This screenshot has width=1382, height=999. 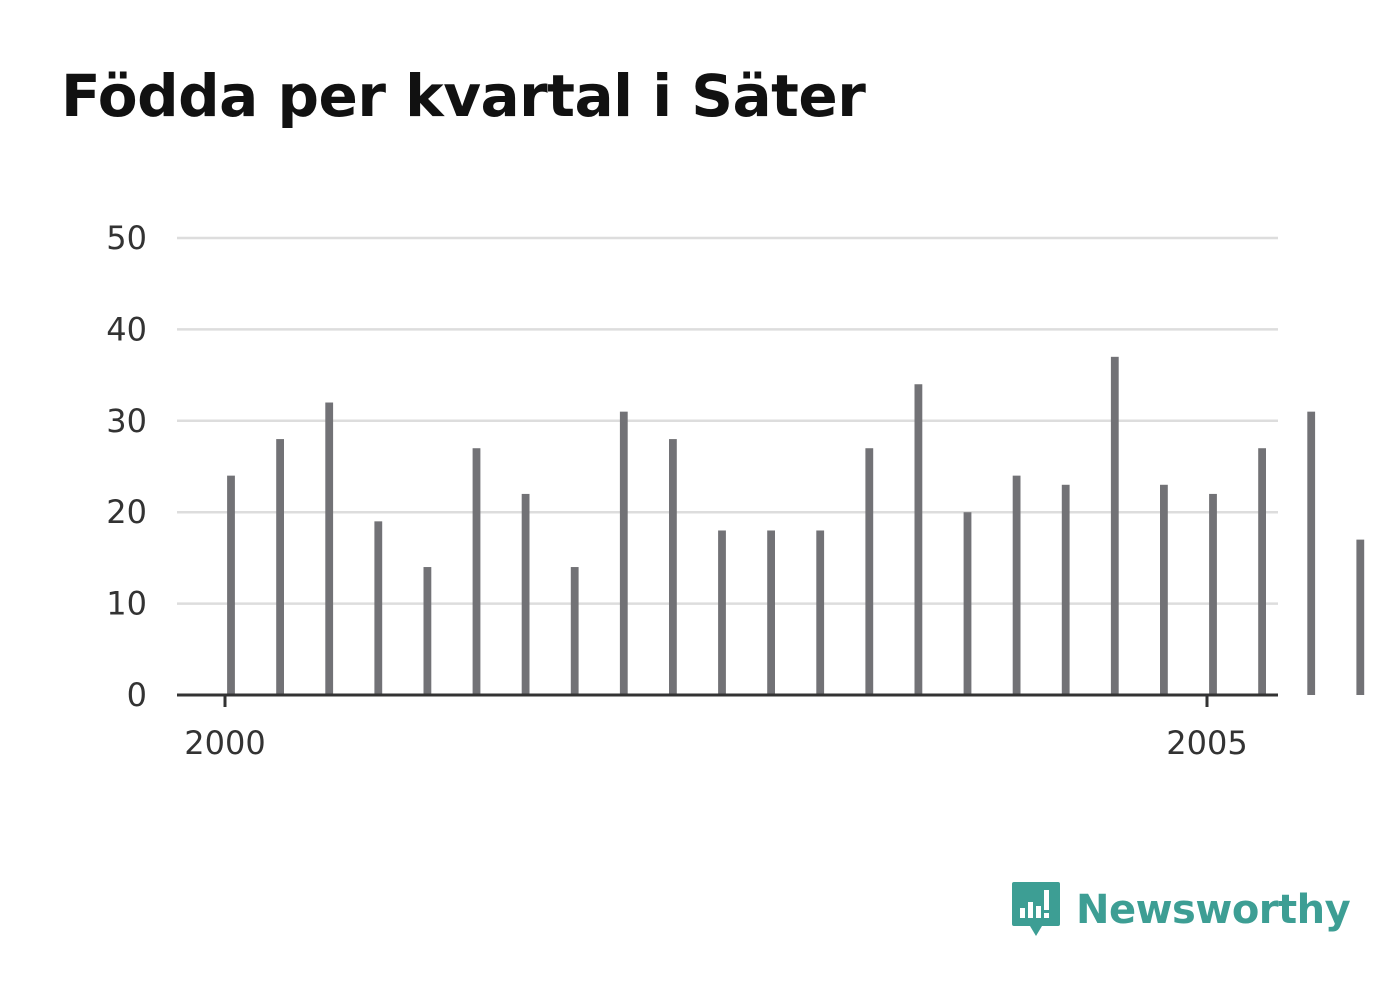 I want to click on y-tick-label: 30, so click(x=126, y=421).